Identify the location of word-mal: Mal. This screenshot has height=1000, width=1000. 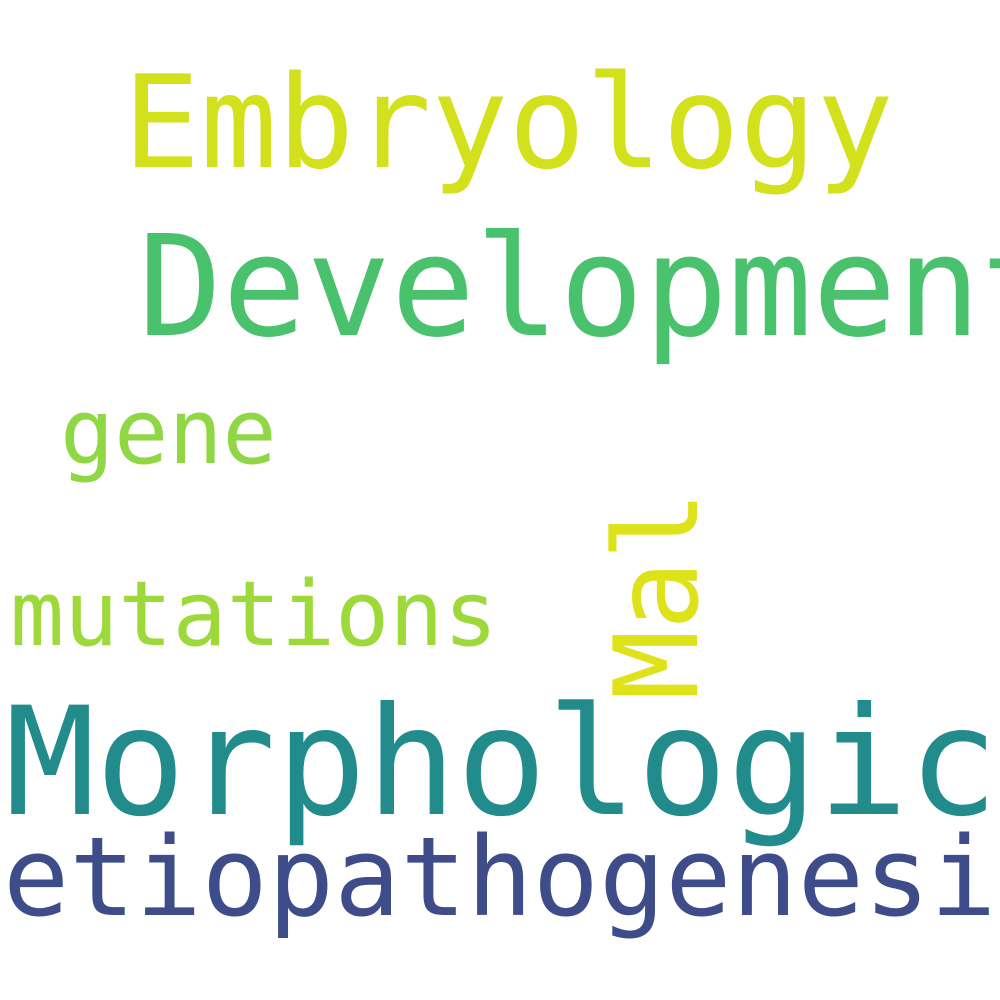
(657, 595).